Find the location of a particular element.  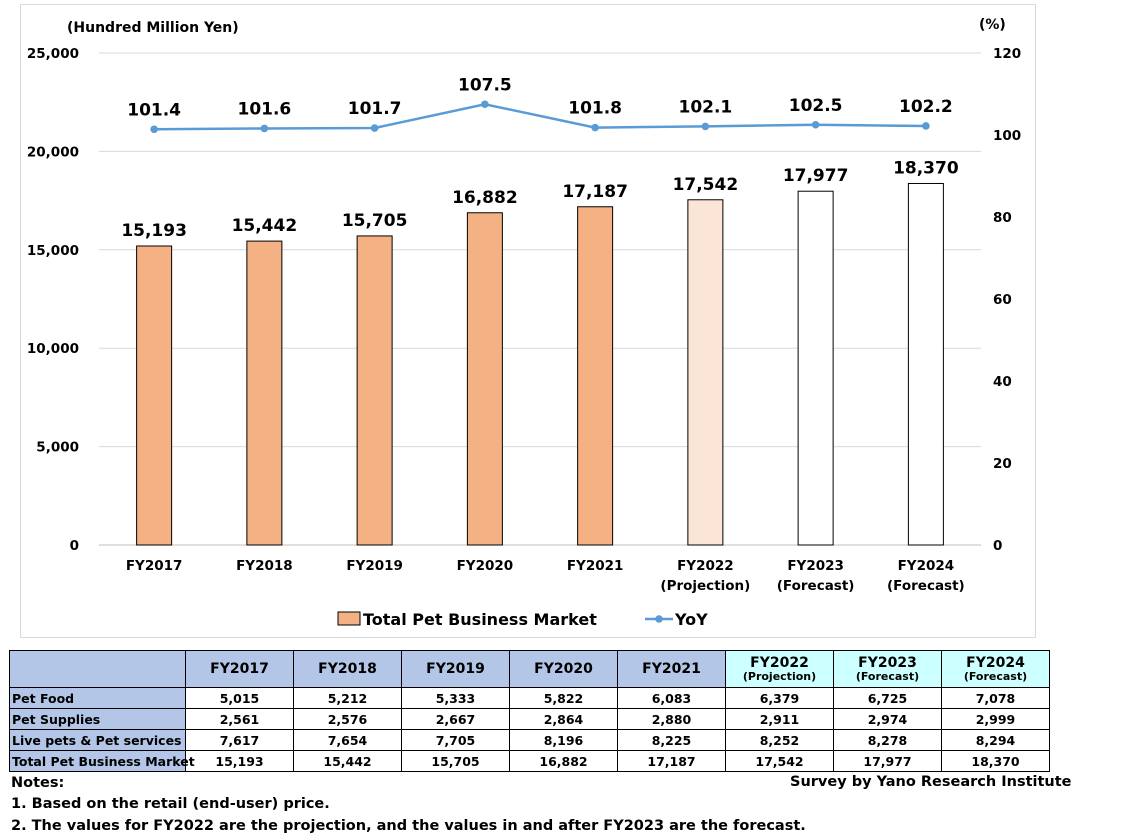

yoy-value-label: 101.7 is located at coordinates (375, 109).